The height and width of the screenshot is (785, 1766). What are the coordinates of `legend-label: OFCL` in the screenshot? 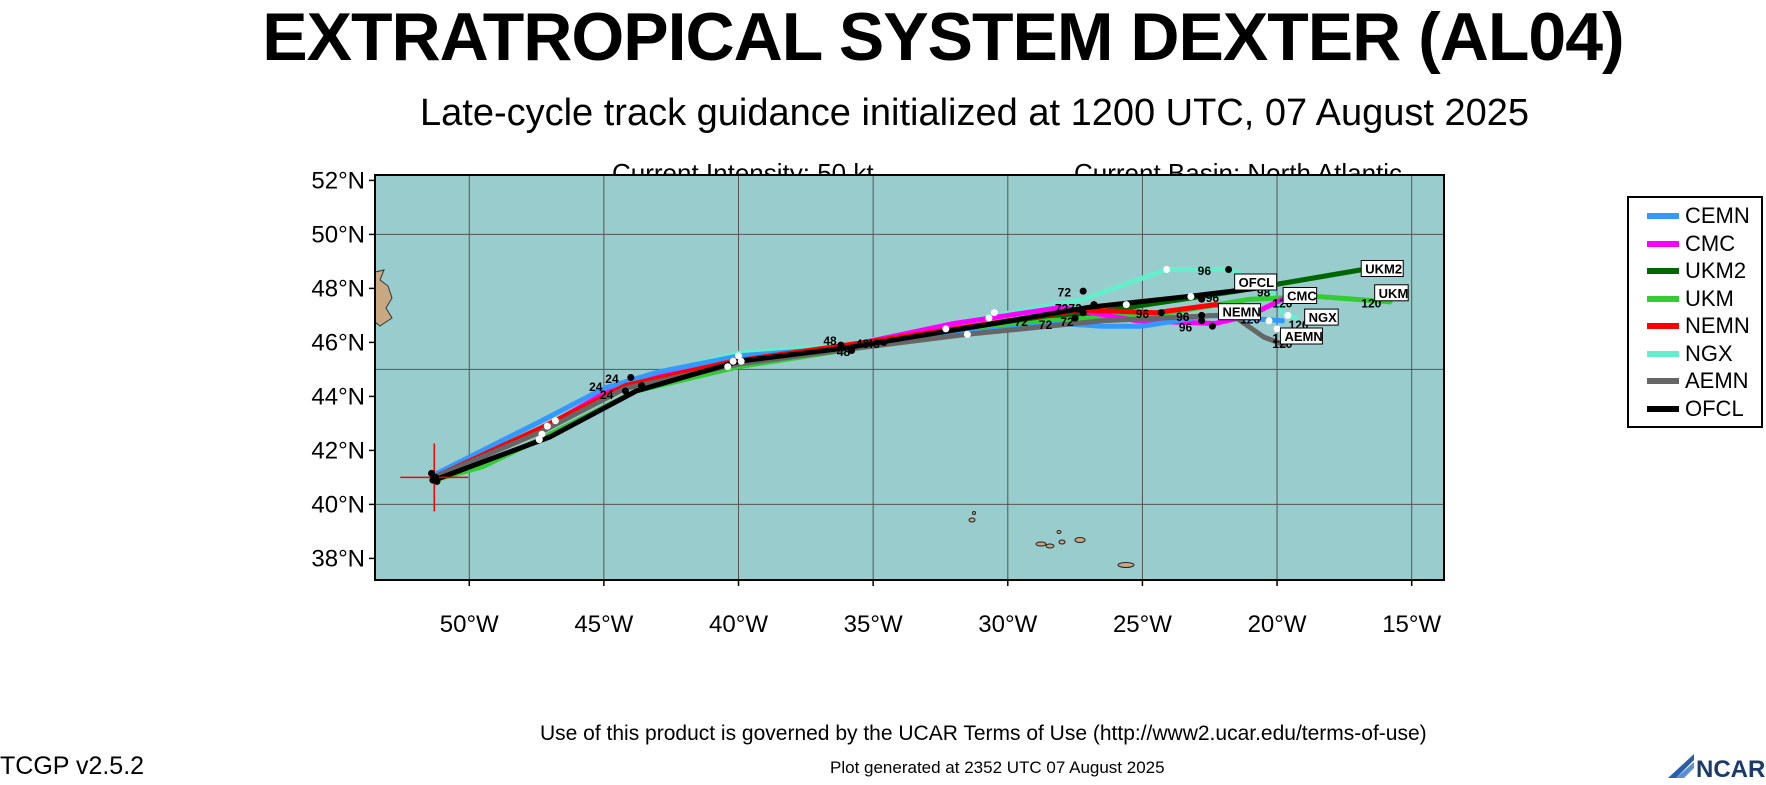 It's located at (1714, 408).